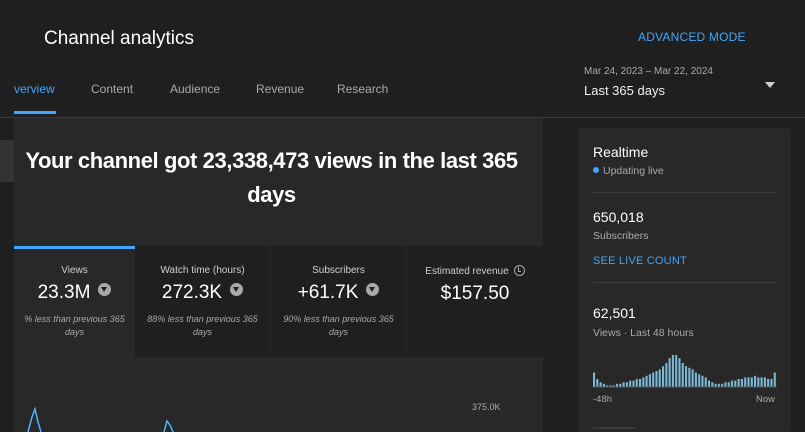 Image resolution: width=805 pixels, height=432 pixels. Describe the element at coordinates (596, 170) in the screenshot. I see `live-status-dot-icon` at that location.